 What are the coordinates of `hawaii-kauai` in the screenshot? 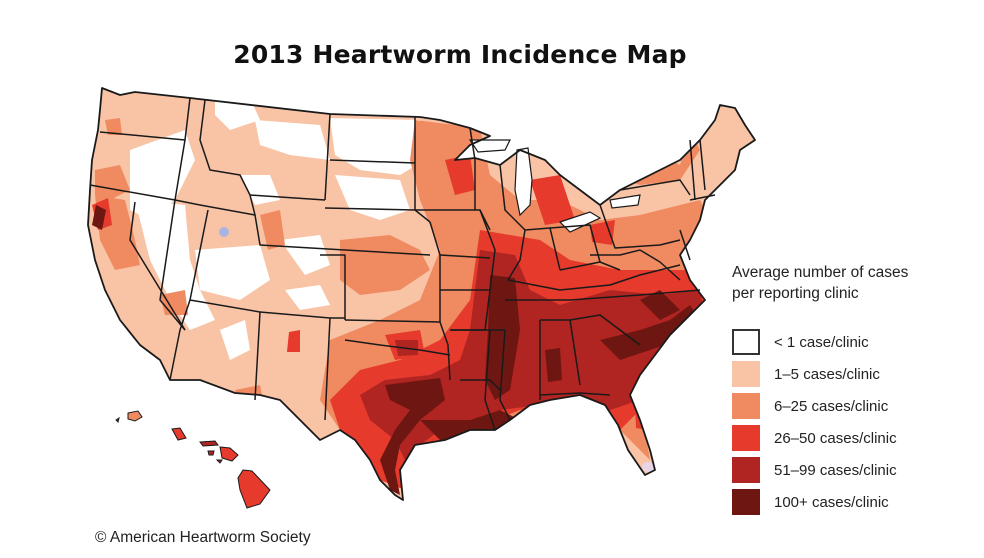 It's located at (135, 416).